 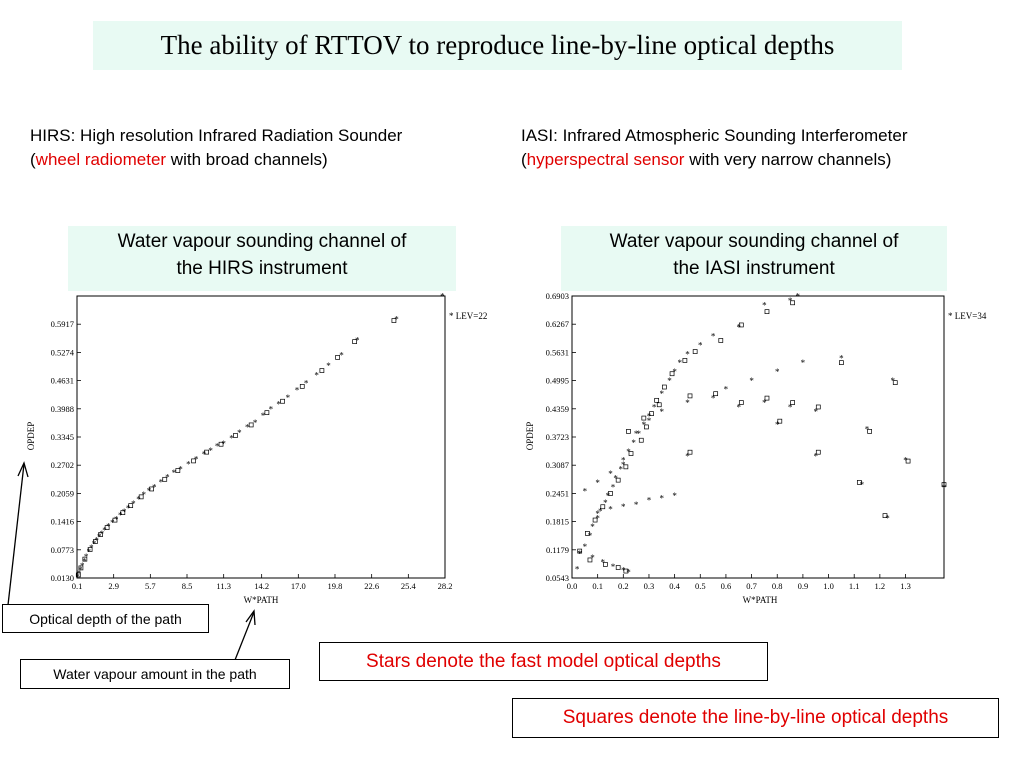 I want to click on y-tick-label: 0.4359, so click(x=557, y=409).